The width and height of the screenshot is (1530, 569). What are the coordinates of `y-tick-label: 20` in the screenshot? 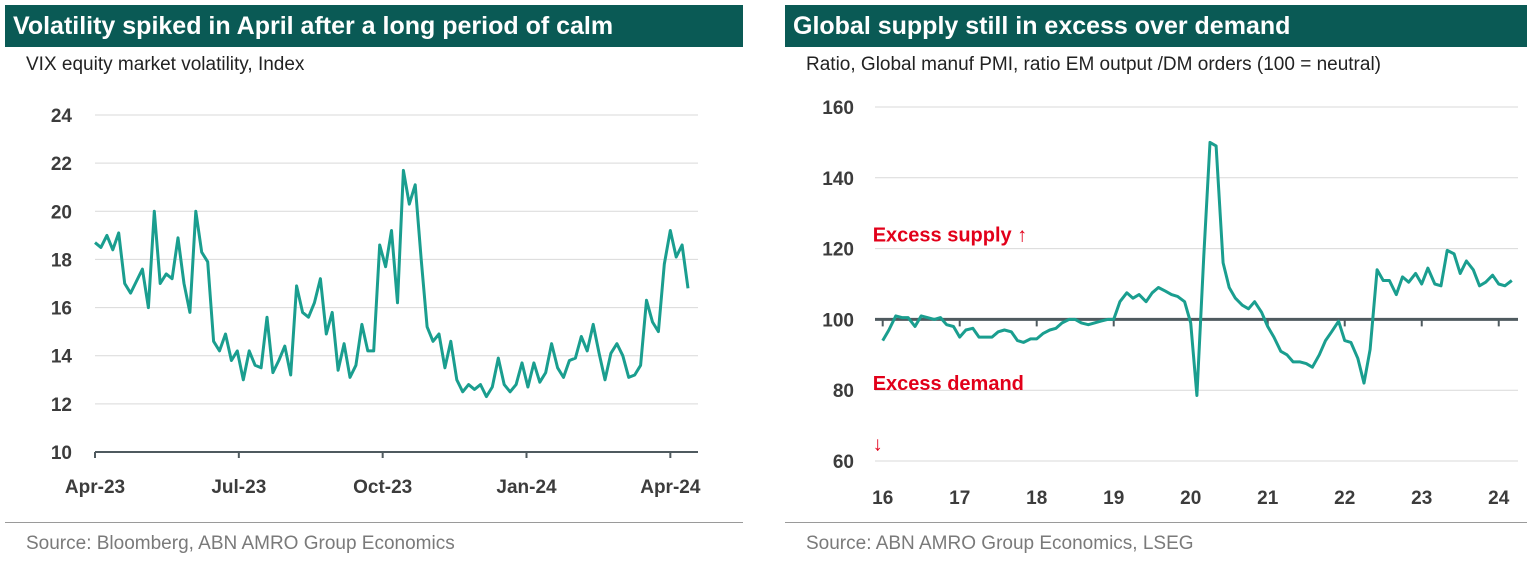 It's located at (61, 212).